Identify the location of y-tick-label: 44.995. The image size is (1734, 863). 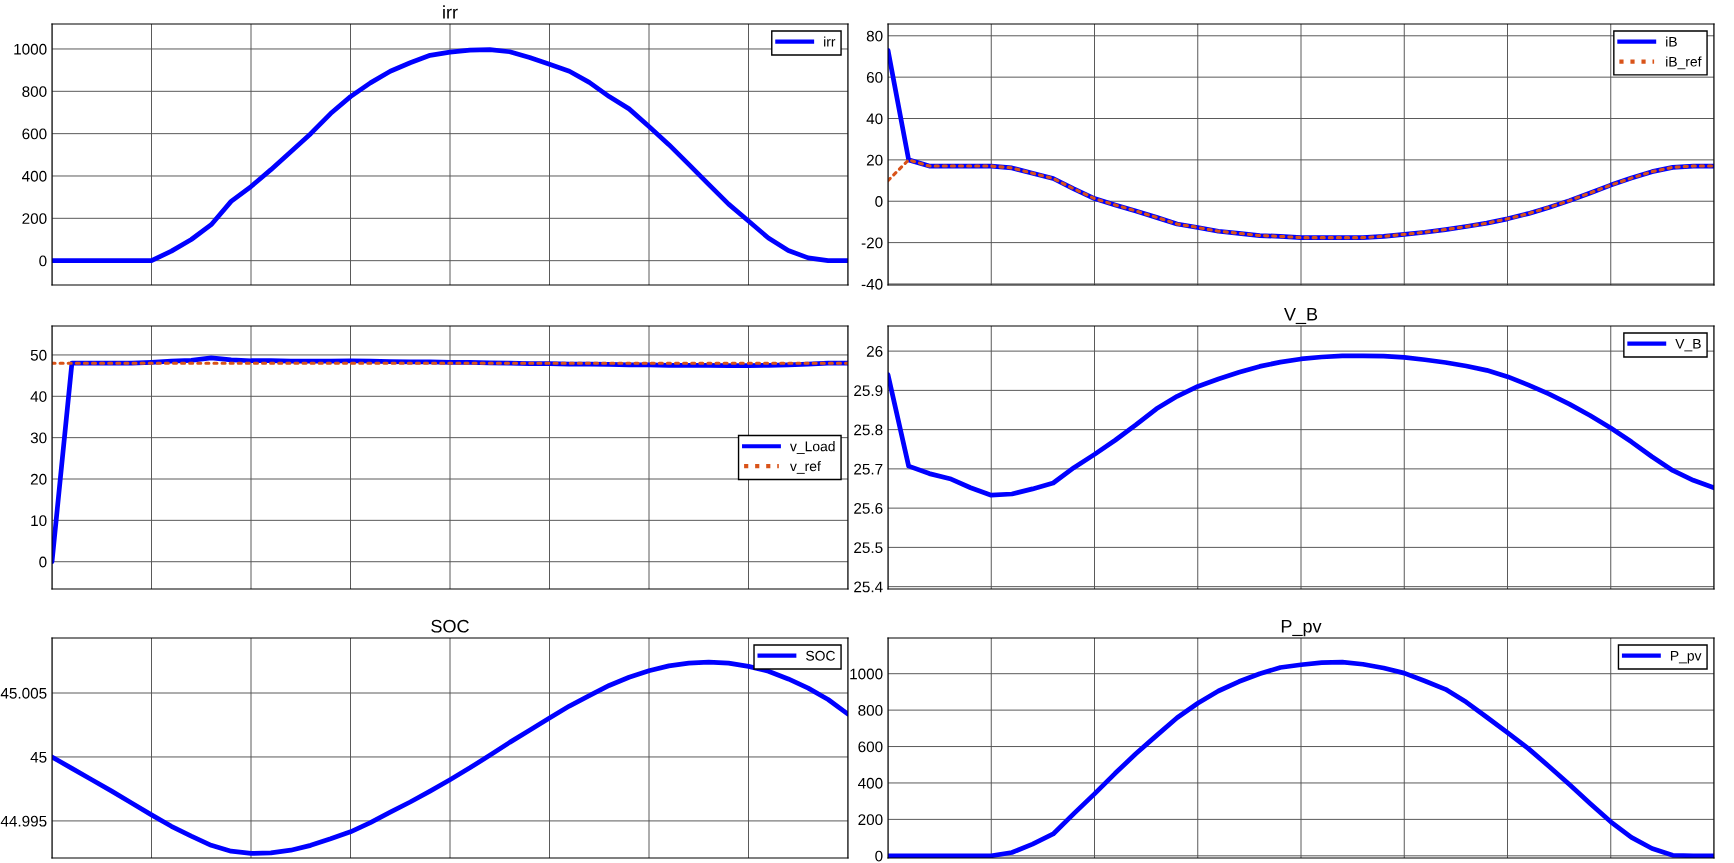
(23, 821).